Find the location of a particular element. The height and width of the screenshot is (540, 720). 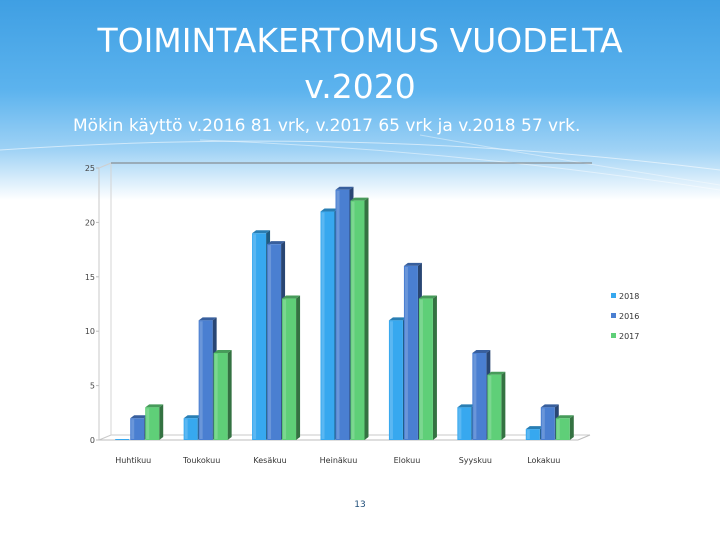

y-tick-label: 5 is located at coordinates (92, 386).